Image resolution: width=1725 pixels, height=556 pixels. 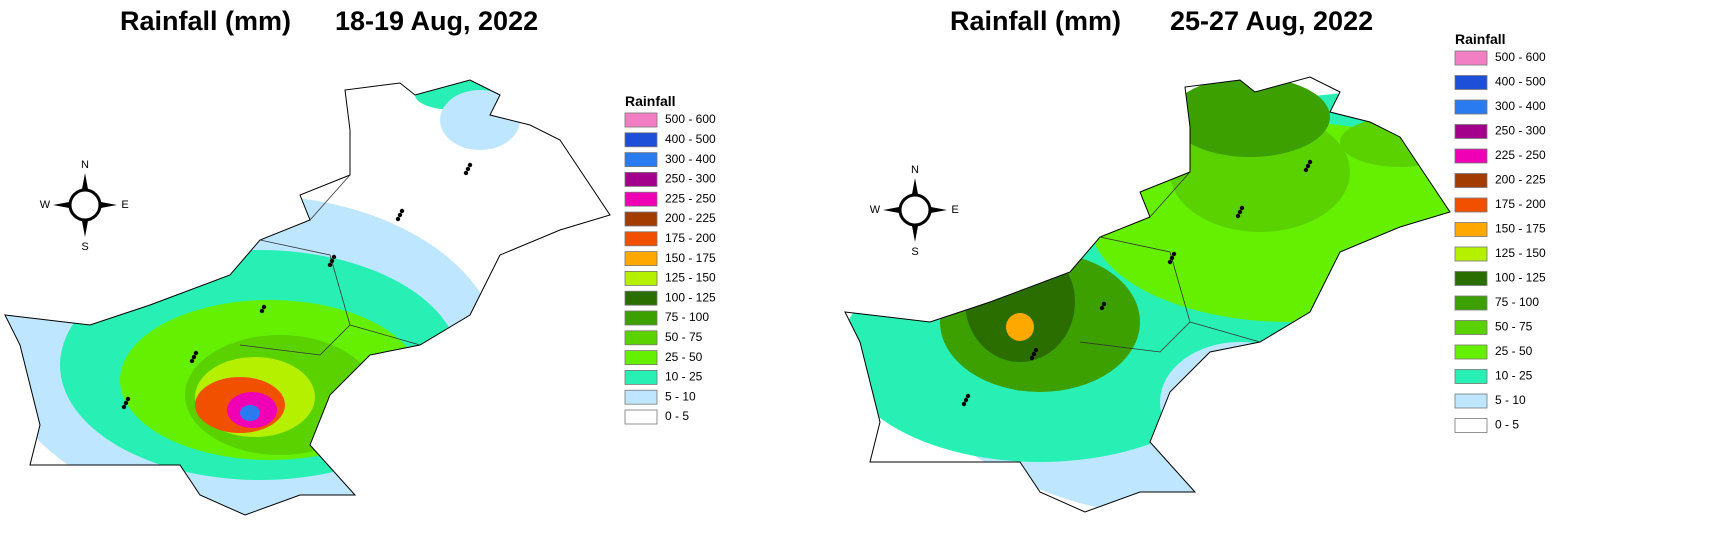 What do you see at coordinates (915, 210) in the screenshot?
I see `compass-ring` at bounding box center [915, 210].